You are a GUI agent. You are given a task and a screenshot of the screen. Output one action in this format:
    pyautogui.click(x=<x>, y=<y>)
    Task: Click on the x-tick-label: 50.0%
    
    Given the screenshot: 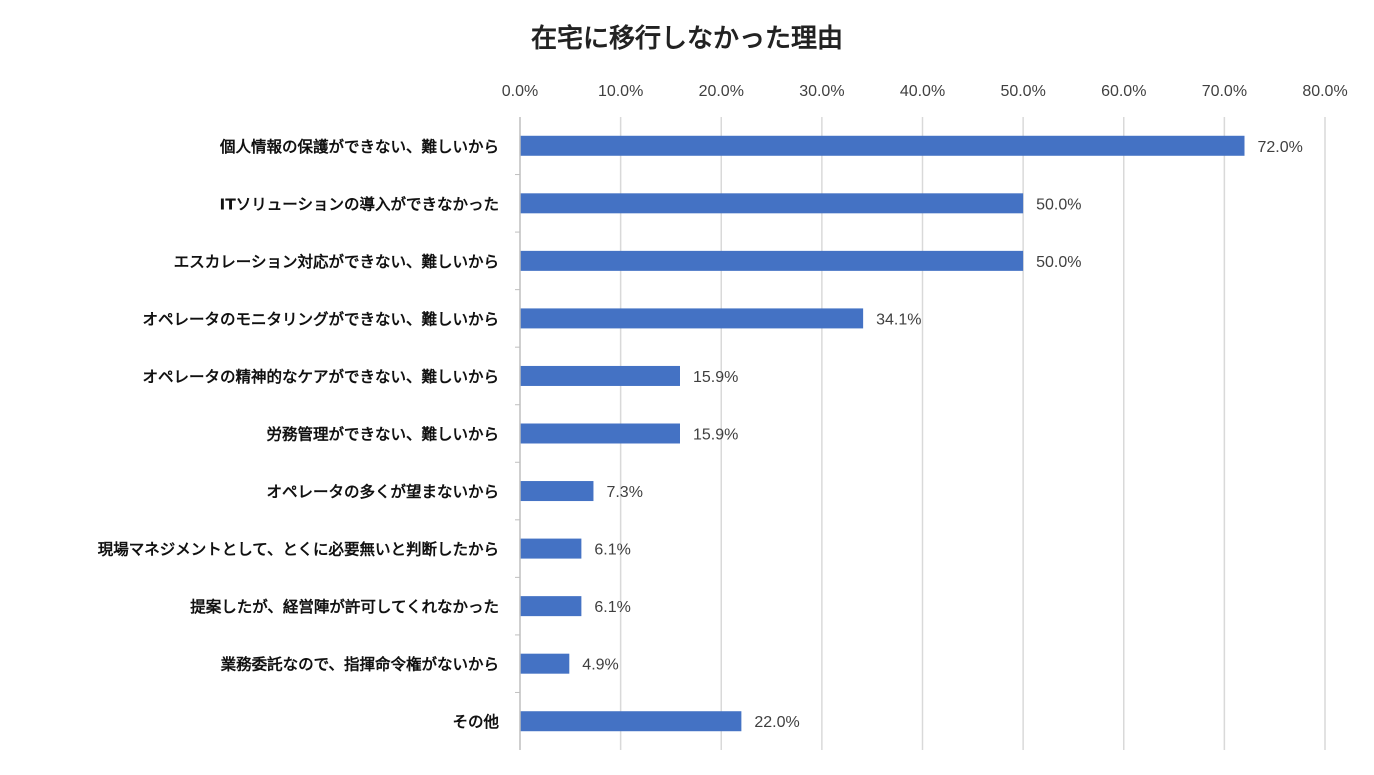 What is the action you would take?
    pyautogui.click(x=1022, y=91)
    